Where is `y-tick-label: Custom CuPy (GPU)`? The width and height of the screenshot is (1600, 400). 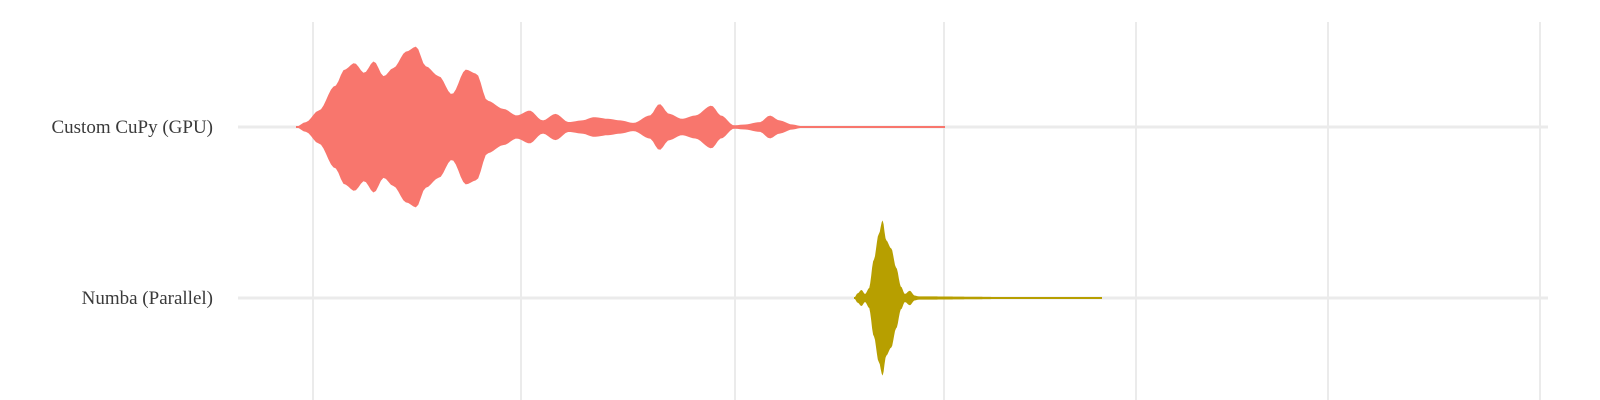
y-tick-label: Custom CuPy (GPU) is located at coordinates (132, 127).